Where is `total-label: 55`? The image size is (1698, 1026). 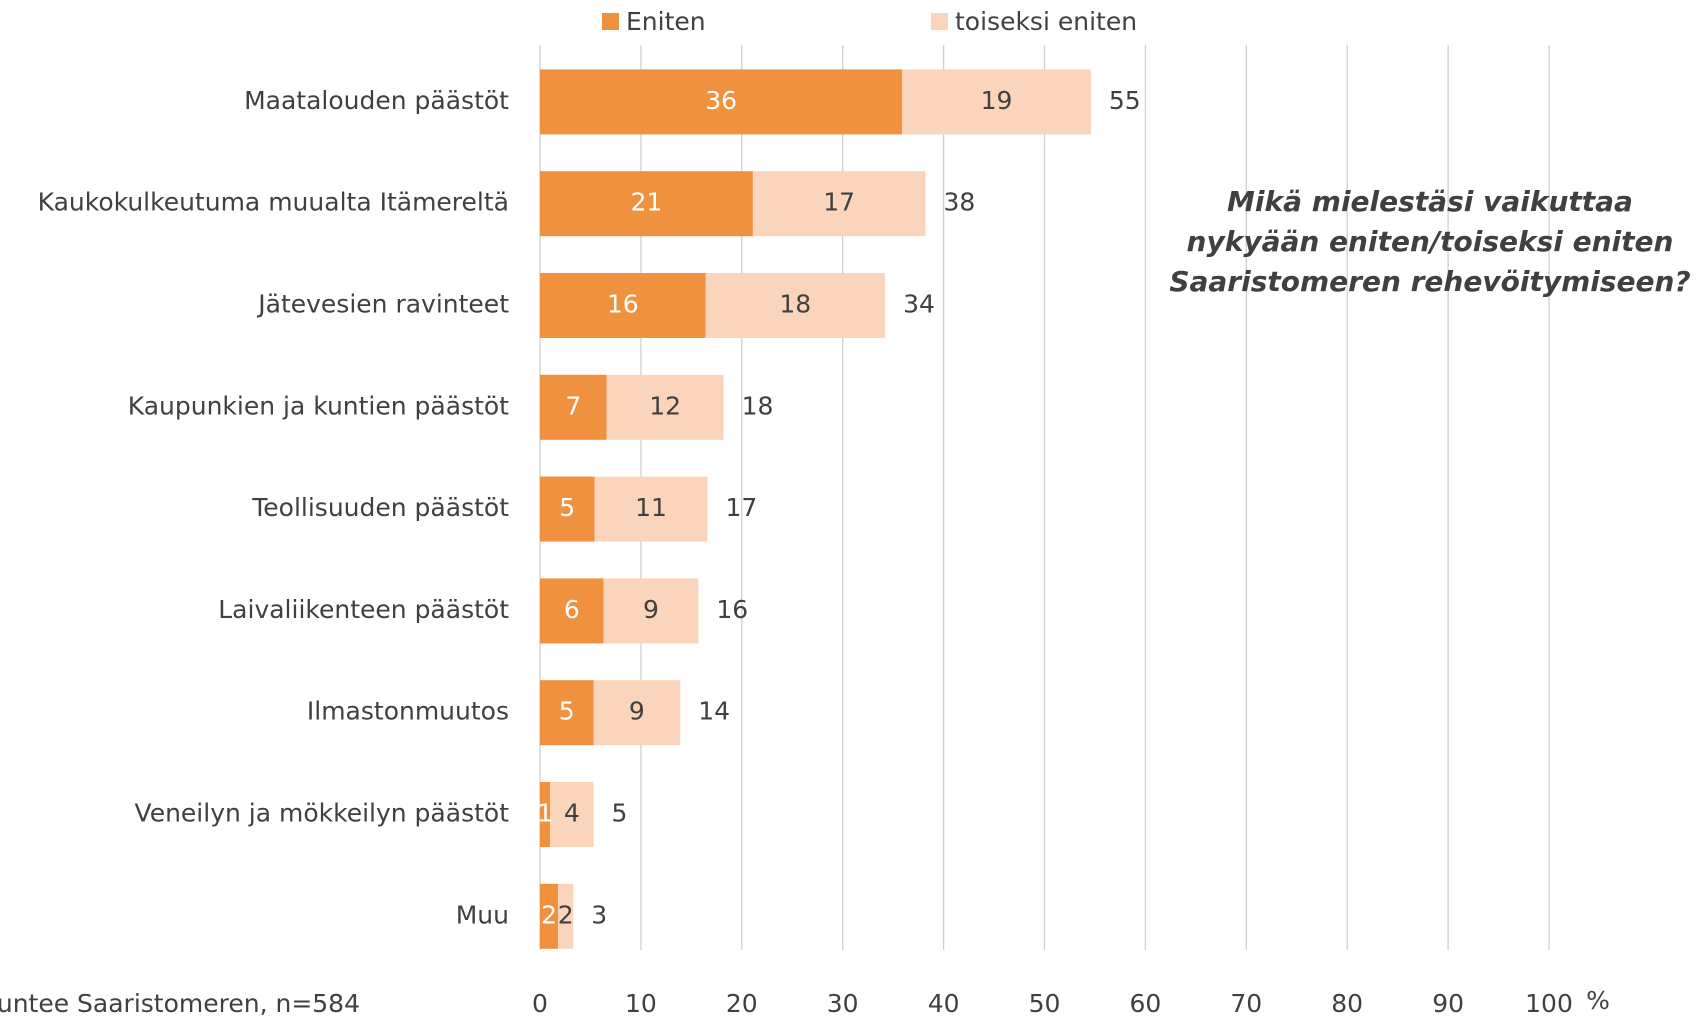
total-label: 55 is located at coordinates (1125, 100).